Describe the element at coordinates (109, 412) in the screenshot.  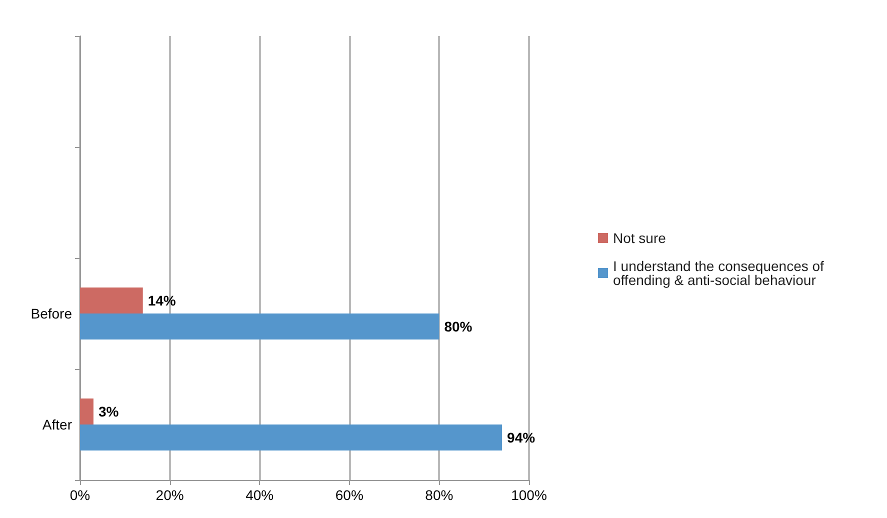
I see `data-label: 3%` at that location.